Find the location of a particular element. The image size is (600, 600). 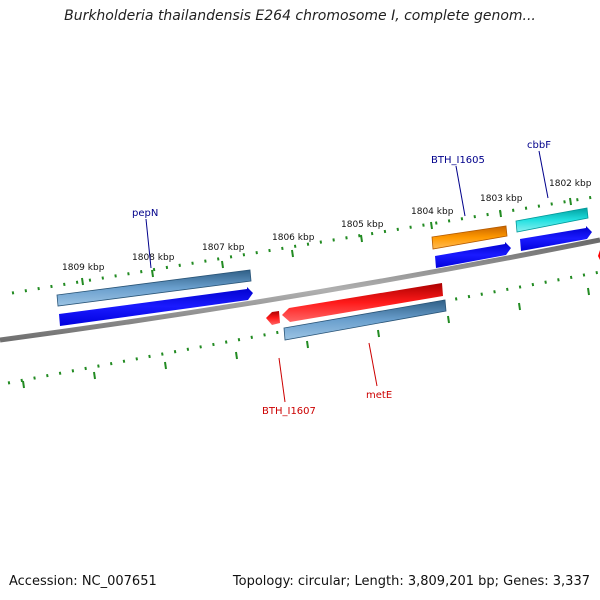

gene-label-cbbF: cbbF is located at coordinates (539, 145).